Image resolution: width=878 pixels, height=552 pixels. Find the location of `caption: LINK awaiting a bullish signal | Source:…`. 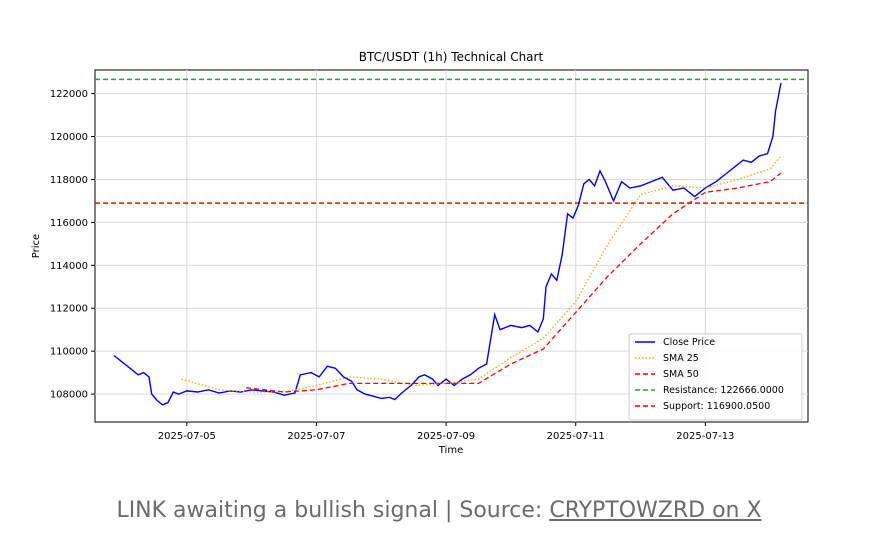

caption: LINK awaiting a bullish signal | Source:… is located at coordinates (439, 510).